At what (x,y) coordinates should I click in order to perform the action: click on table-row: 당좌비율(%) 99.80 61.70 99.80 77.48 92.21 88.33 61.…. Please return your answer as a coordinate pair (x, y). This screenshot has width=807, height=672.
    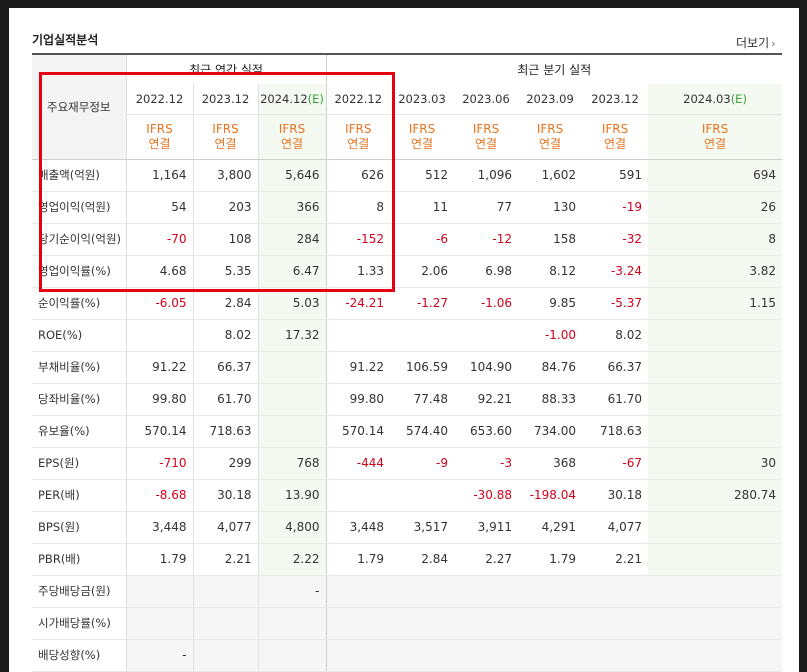
    Looking at the image, I should click on (407, 399).